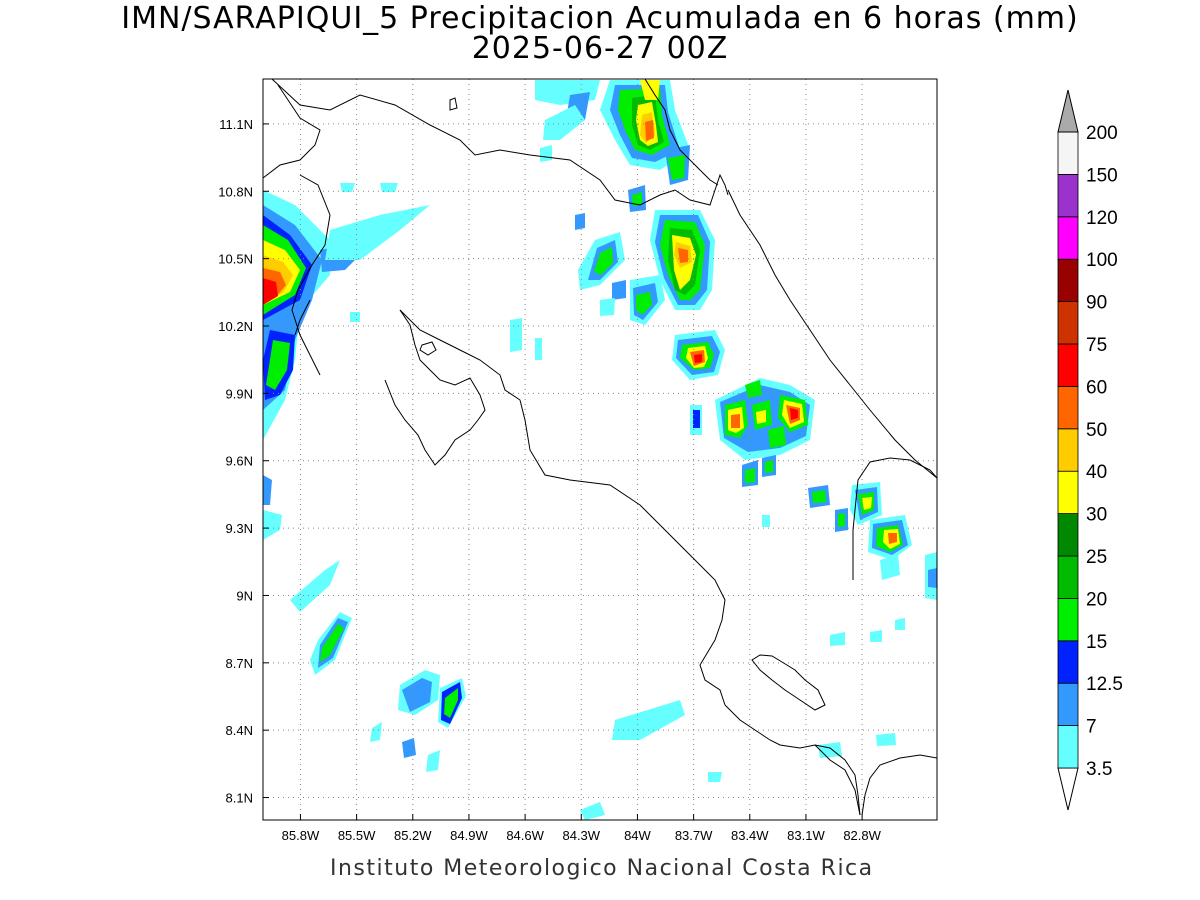  I want to click on lat-tick-label: 11.1N, so click(236, 124).